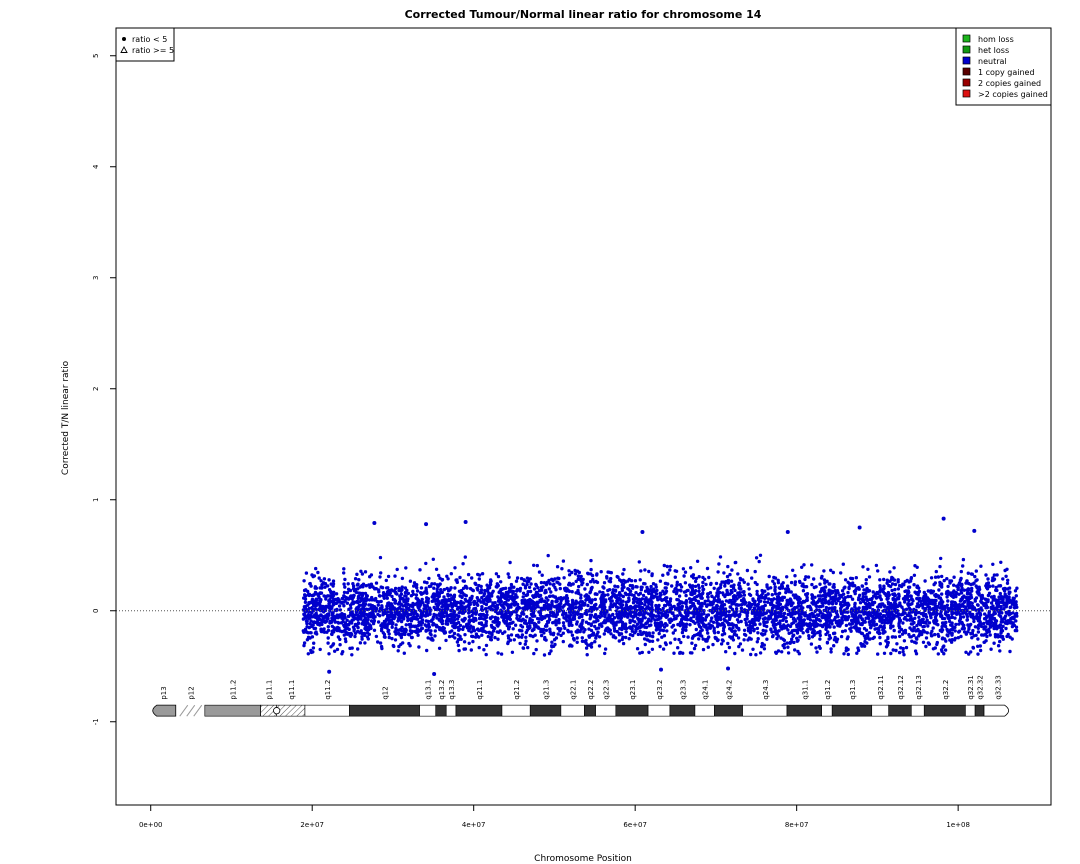 The height and width of the screenshot is (864, 1080). I want to click on y-tick-label: 5, so click(96, 56).